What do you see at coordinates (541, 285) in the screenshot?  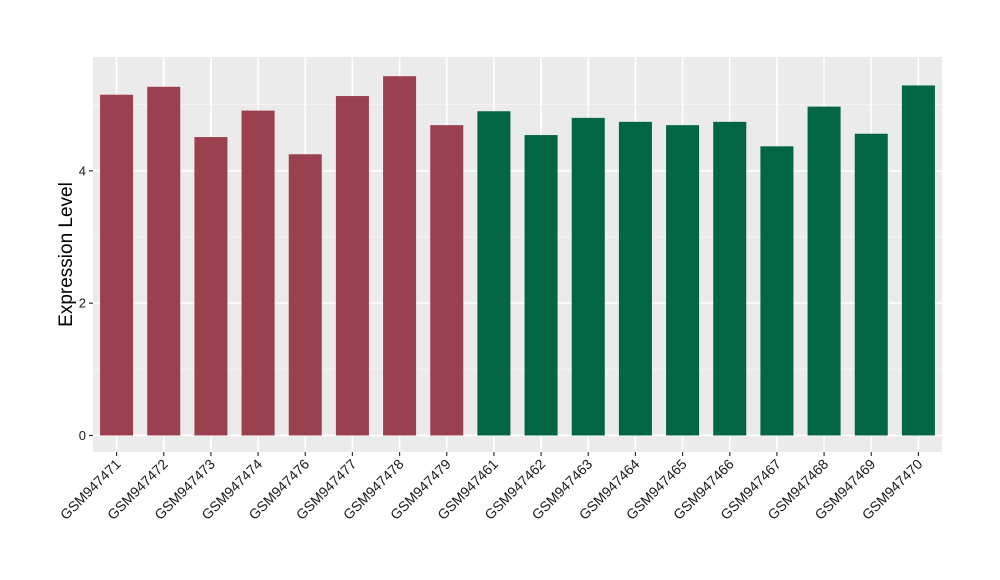 I see `bar-GSM947462` at bounding box center [541, 285].